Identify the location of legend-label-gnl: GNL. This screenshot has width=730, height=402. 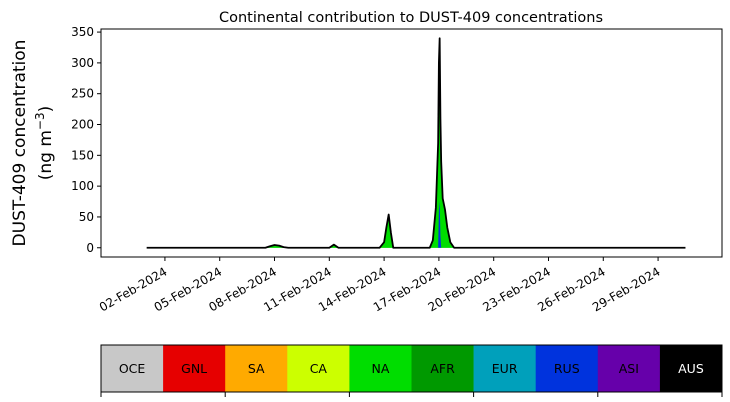
(194, 368).